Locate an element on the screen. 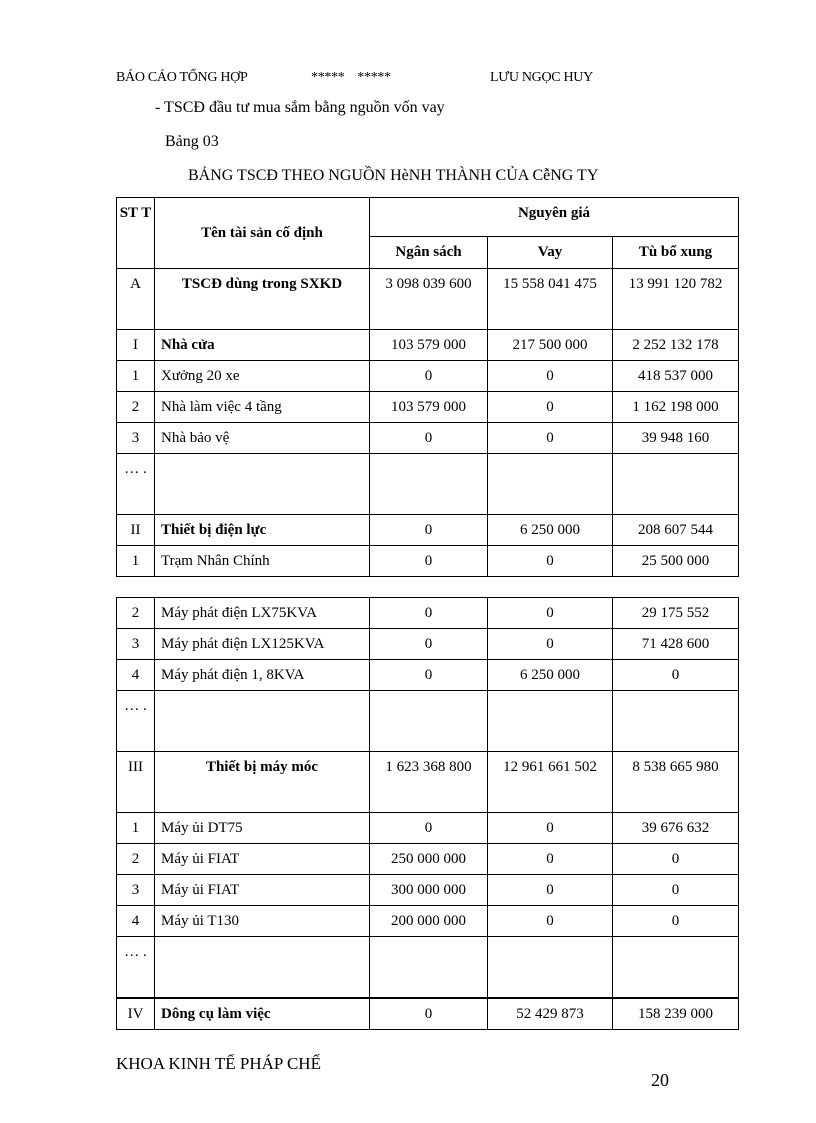  stt-cell: I is located at coordinates (135, 345).